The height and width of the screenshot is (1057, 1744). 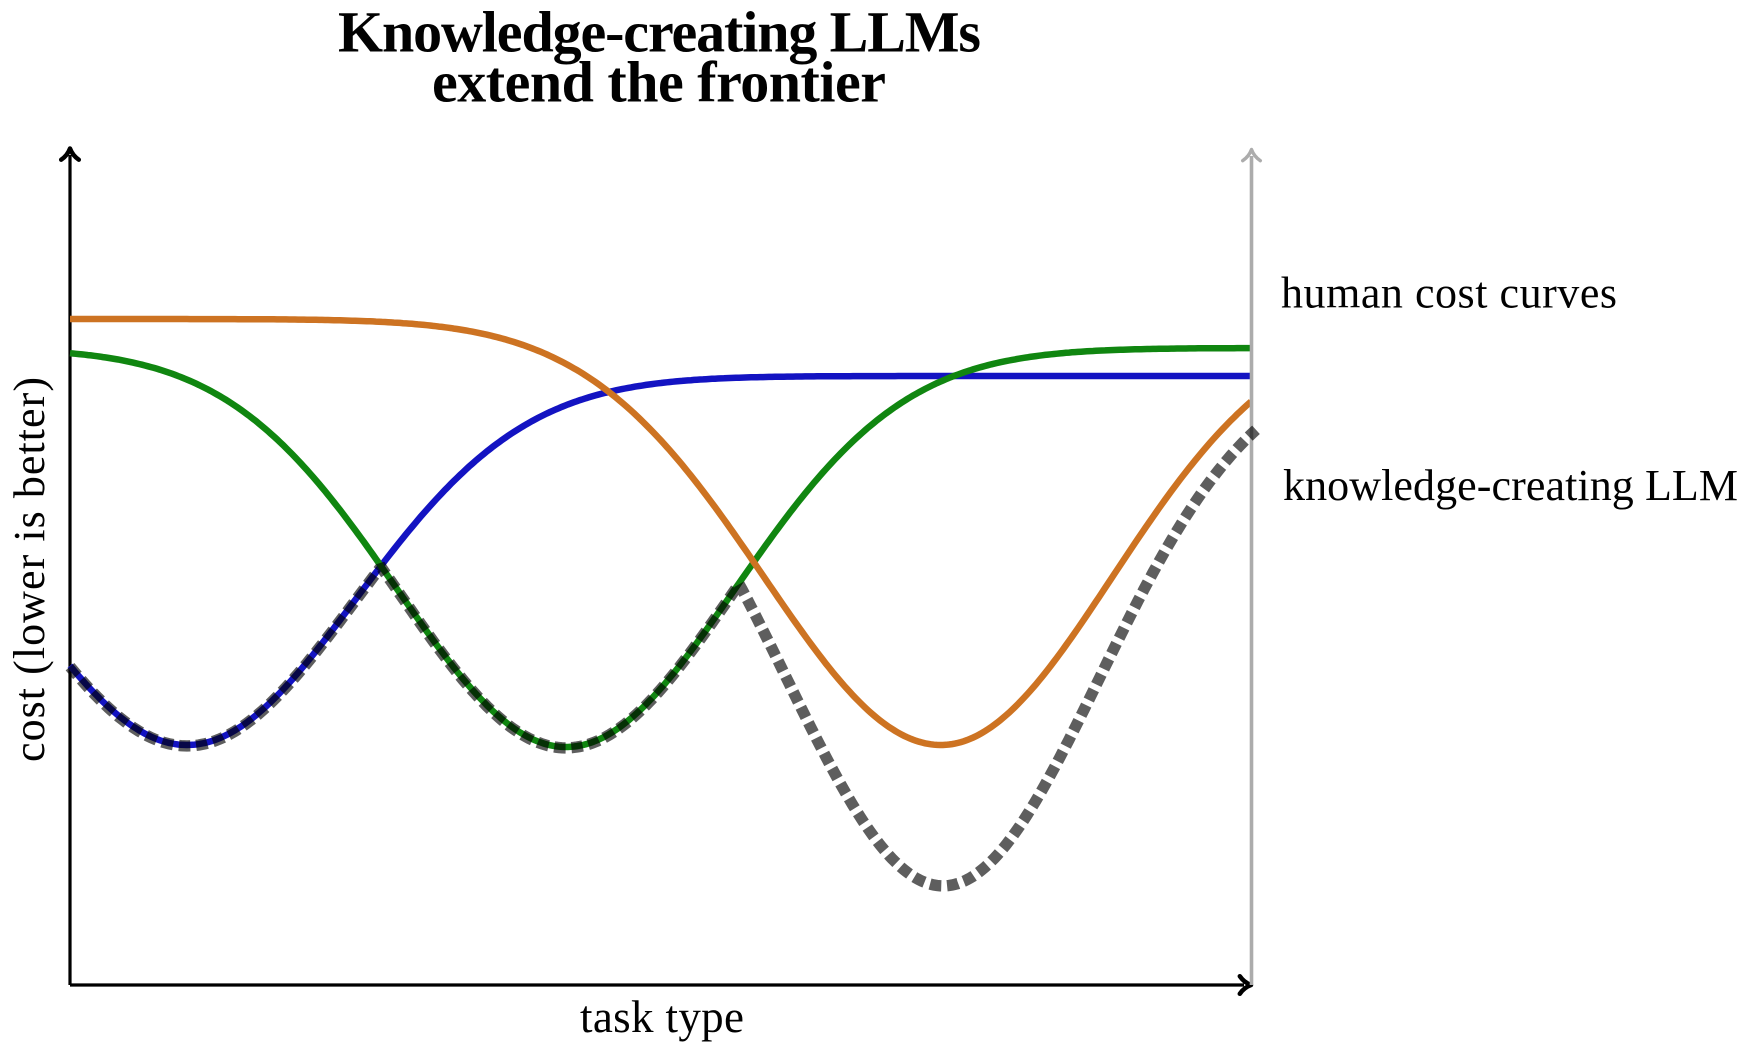 I want to click on svg-text: cost (lower is better), so click(x=29, y=569).